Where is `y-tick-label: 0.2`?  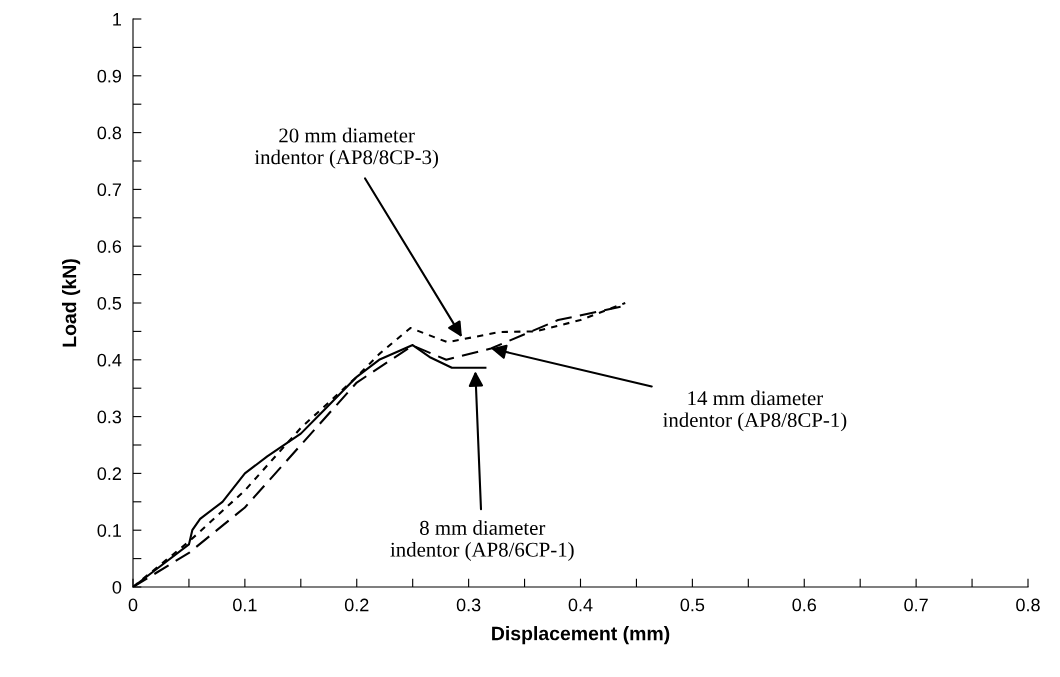 y-tick-label: 0.2 is located at coordinates (109, 474).